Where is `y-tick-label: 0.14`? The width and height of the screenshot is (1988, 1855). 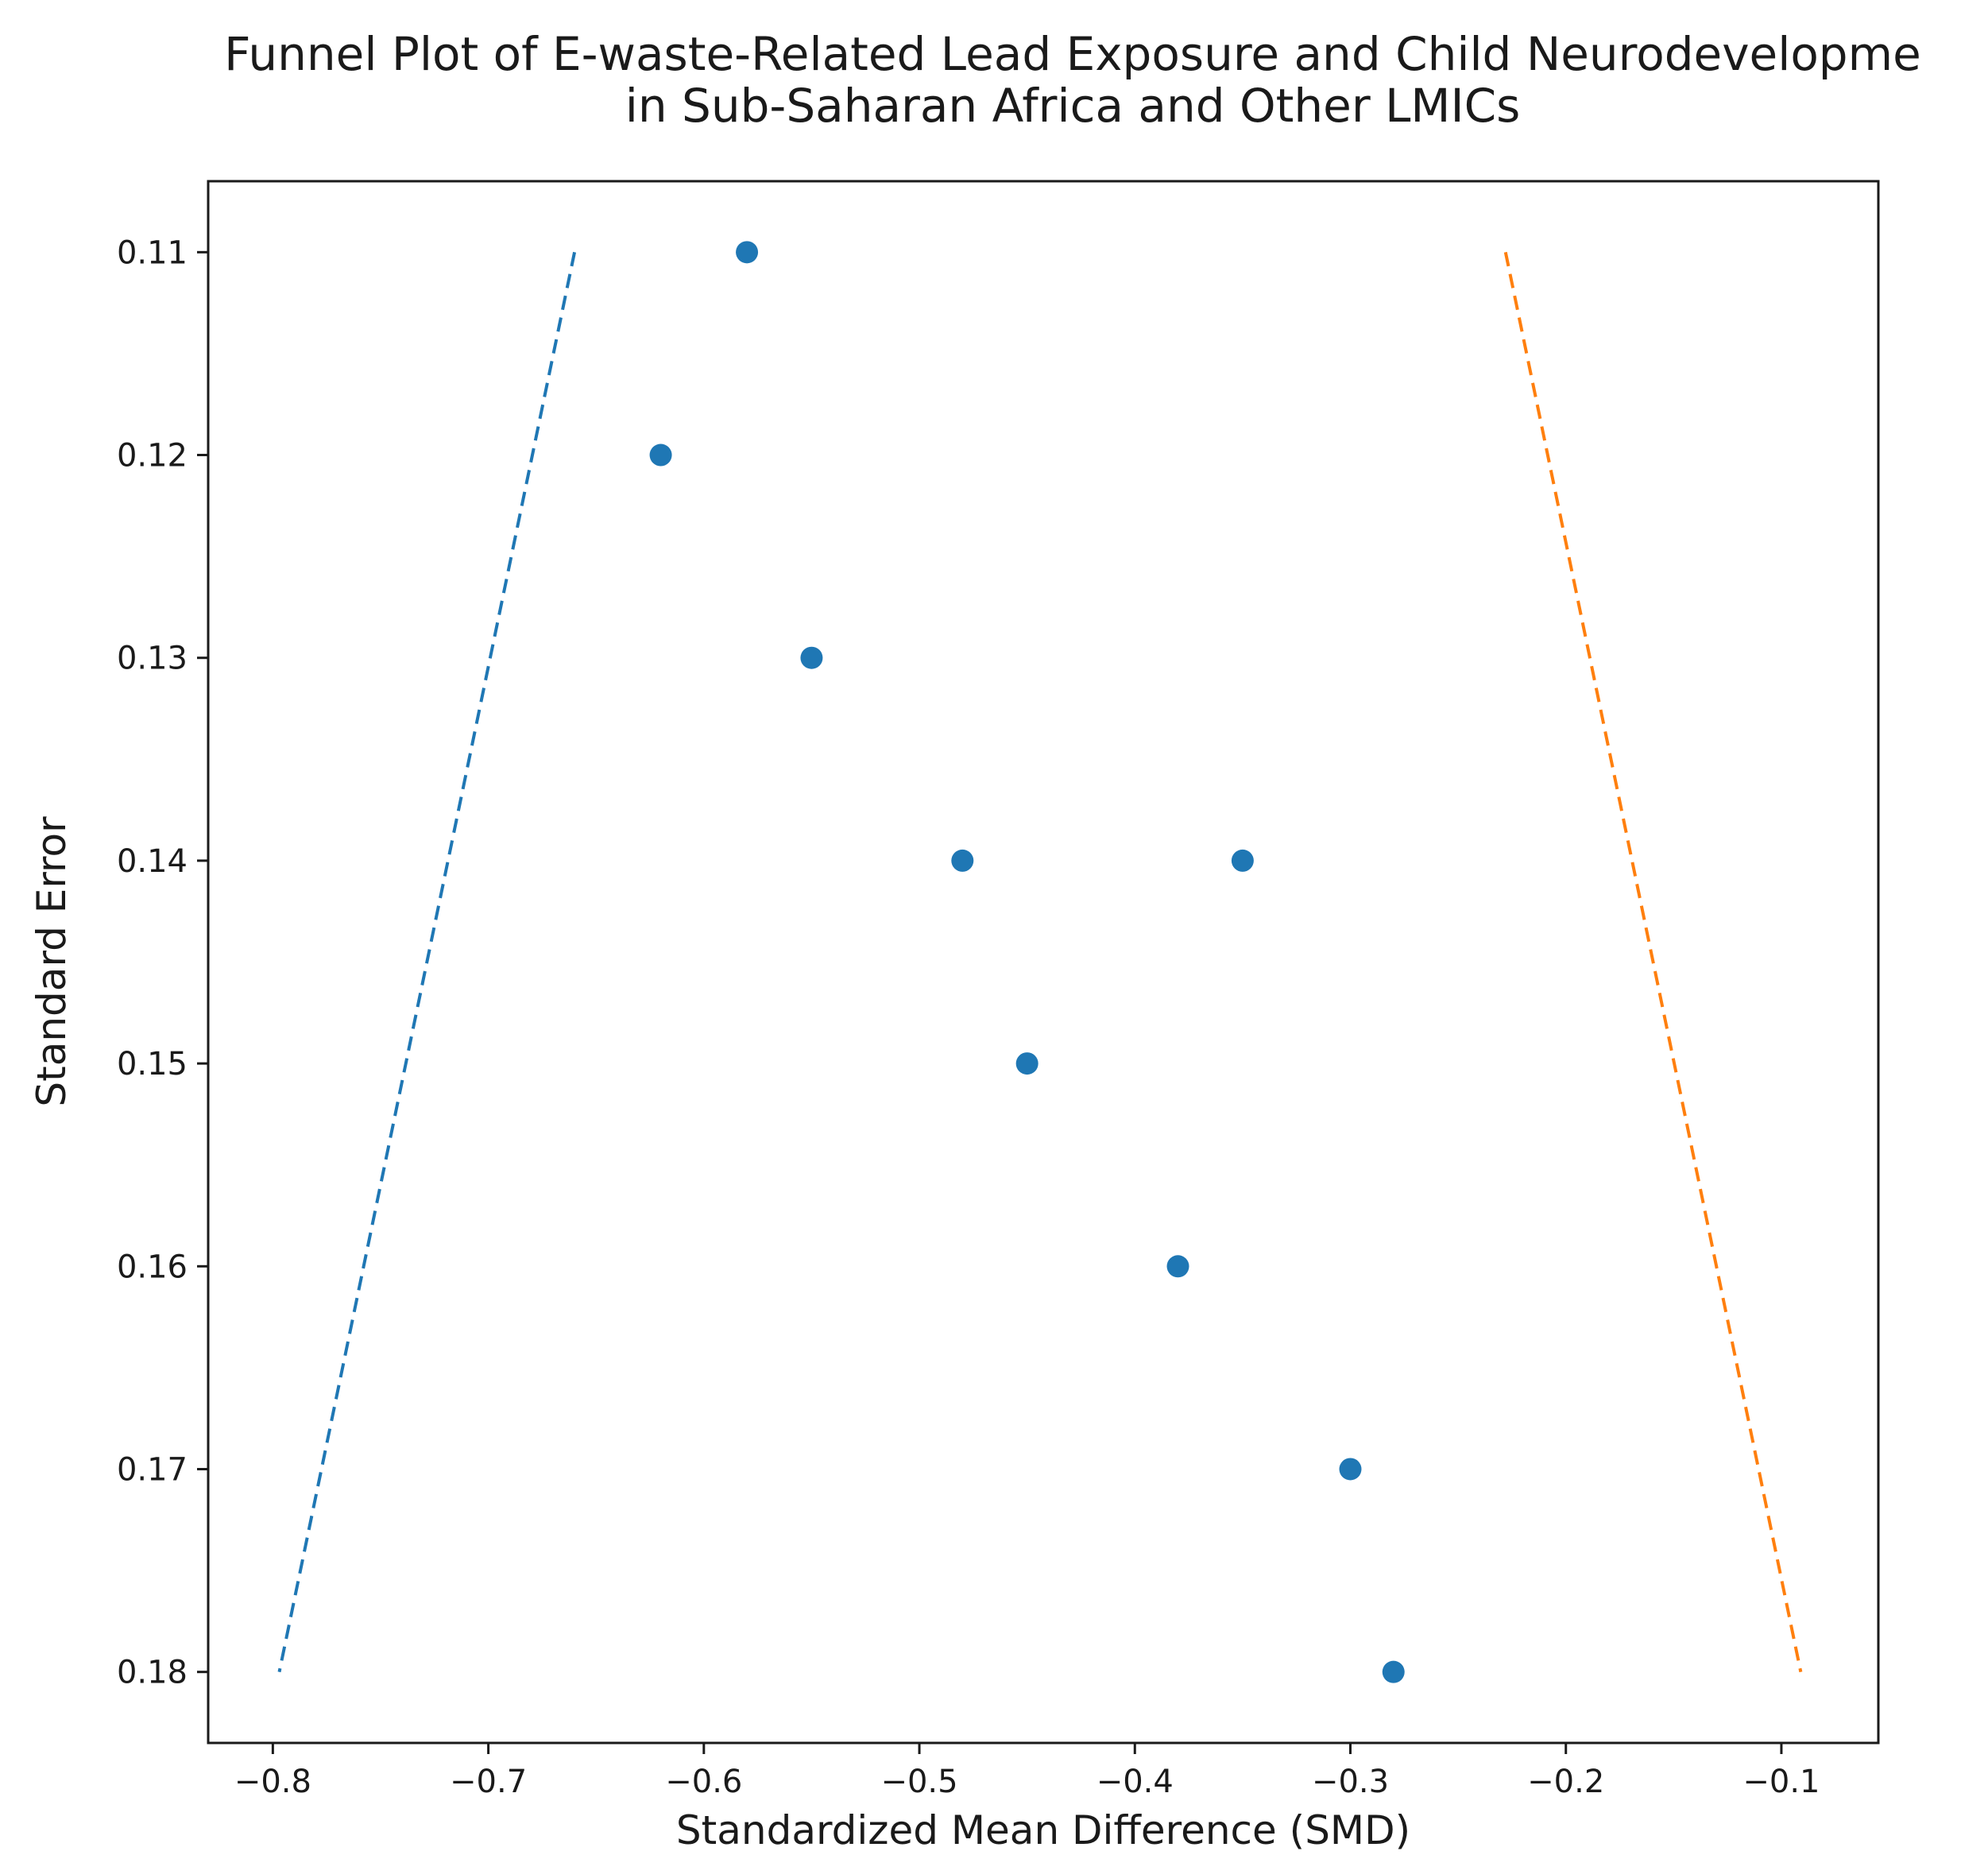 y-tick-label: 0.14 is located at coordinates (152, 861).